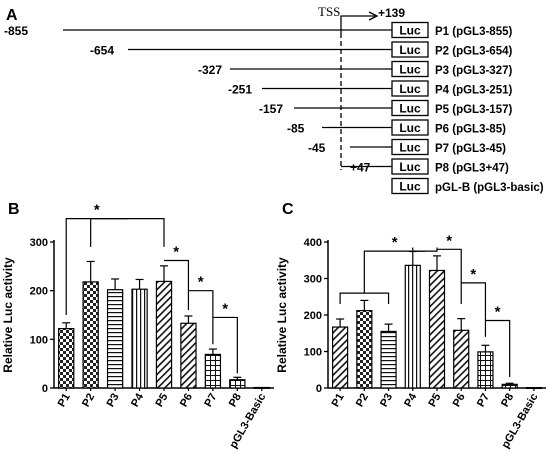 The height and width of the screenshot is (454, 550). Describe the element at coordinates (313, 243) in the screenshot. I see `y-tick-label: 400` at that location.